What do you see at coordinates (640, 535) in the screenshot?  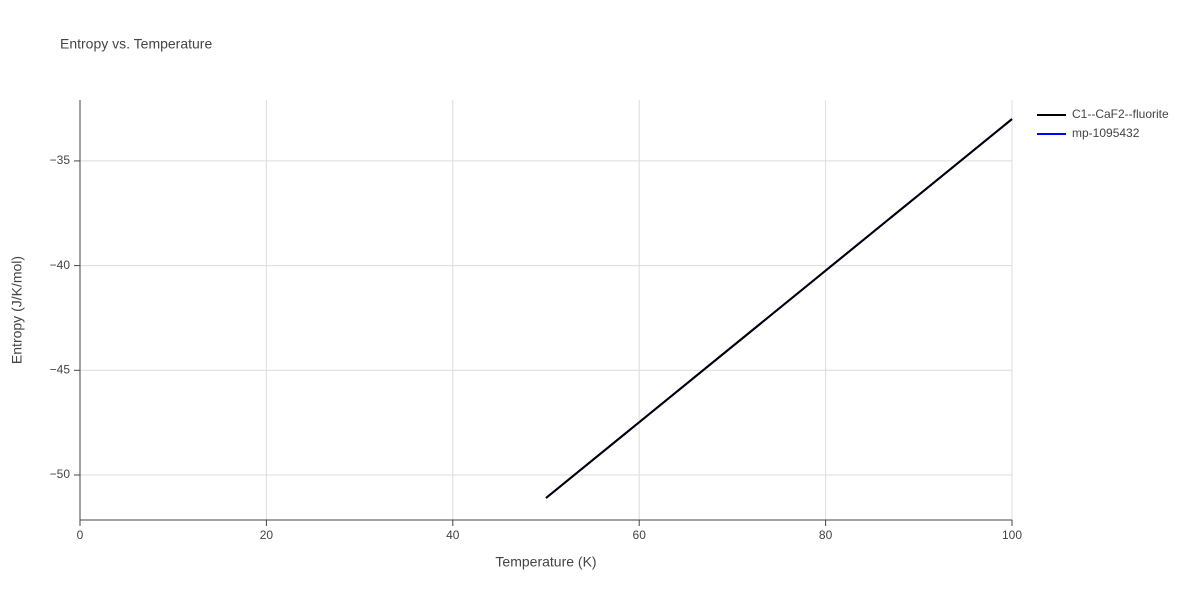 I see `x-tick-label: 60` at bounding box center [640, 535].